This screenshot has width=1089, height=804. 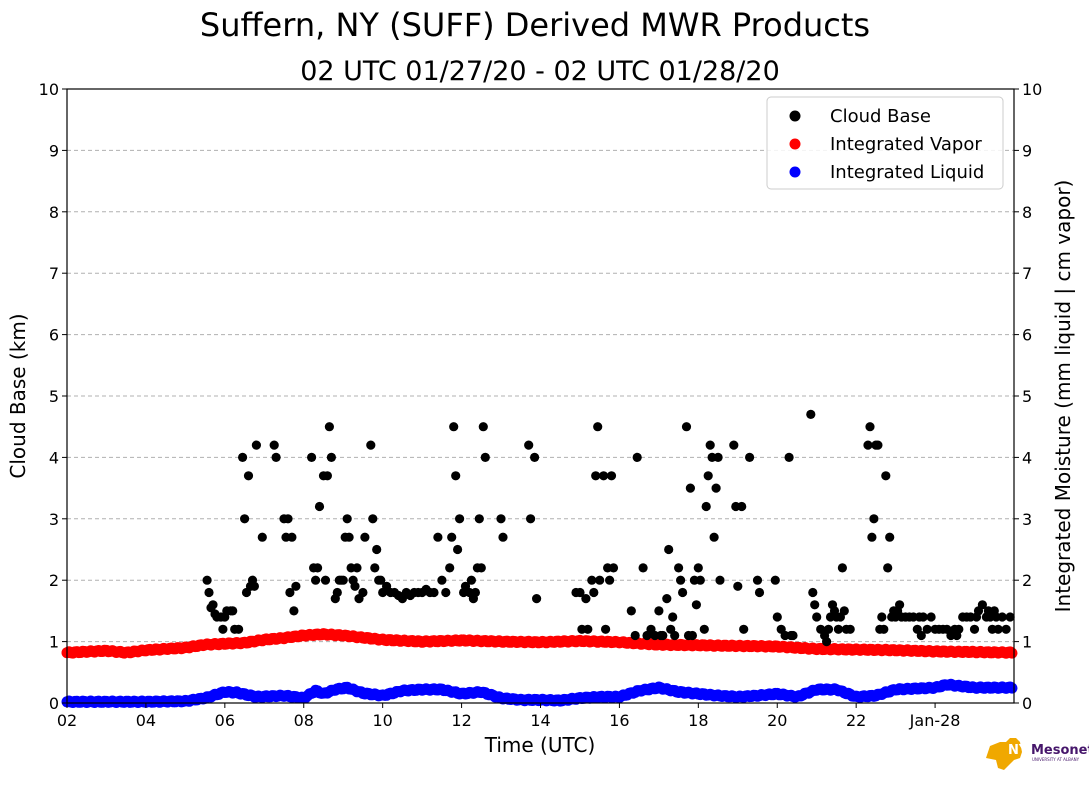 What do you see at coordinates (54, 703) in the screenshot?
I see `y-tick-label-left: 0` at bounding box center [54, 703].